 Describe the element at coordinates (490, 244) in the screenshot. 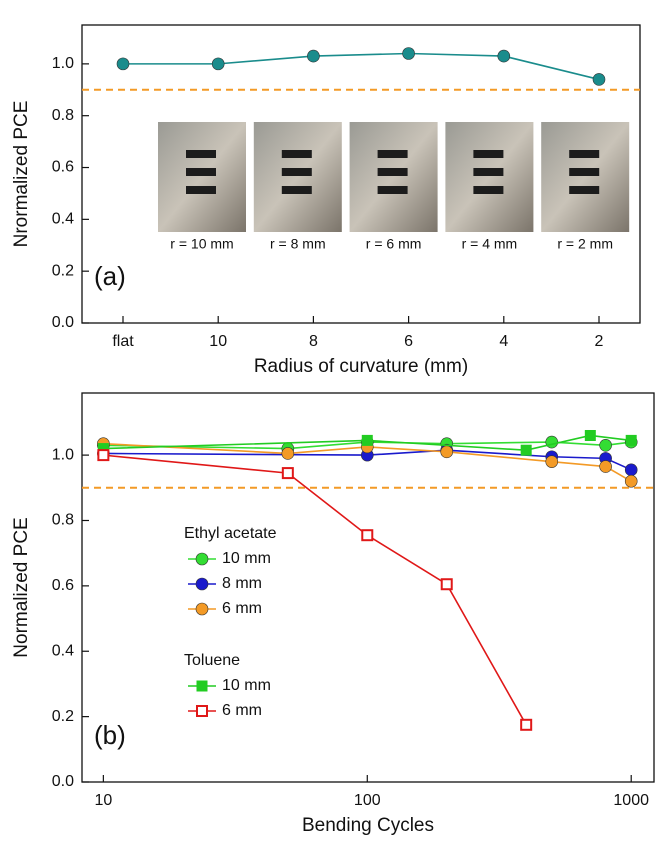

I see `photo-caption: r = 4 mm` at that location.